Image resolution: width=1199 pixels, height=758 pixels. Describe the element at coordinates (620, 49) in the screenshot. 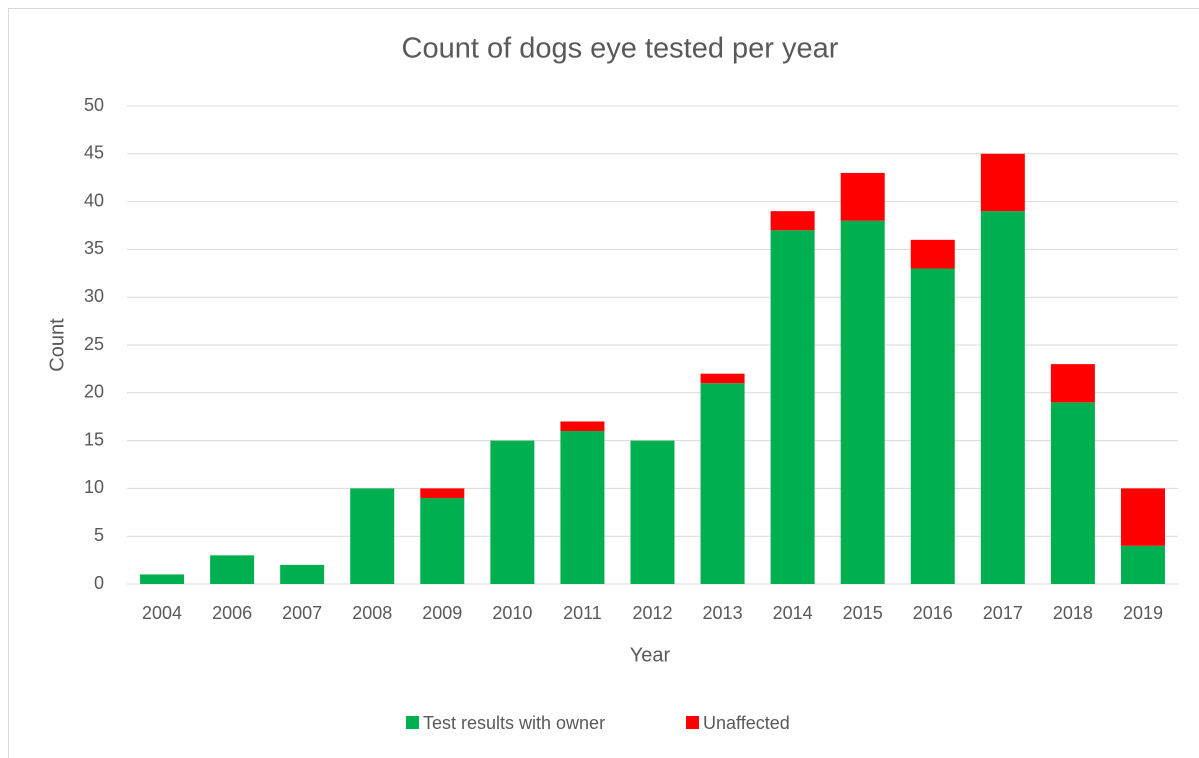

I see `chart-title: Count of dogs eye tested per year` at that location.